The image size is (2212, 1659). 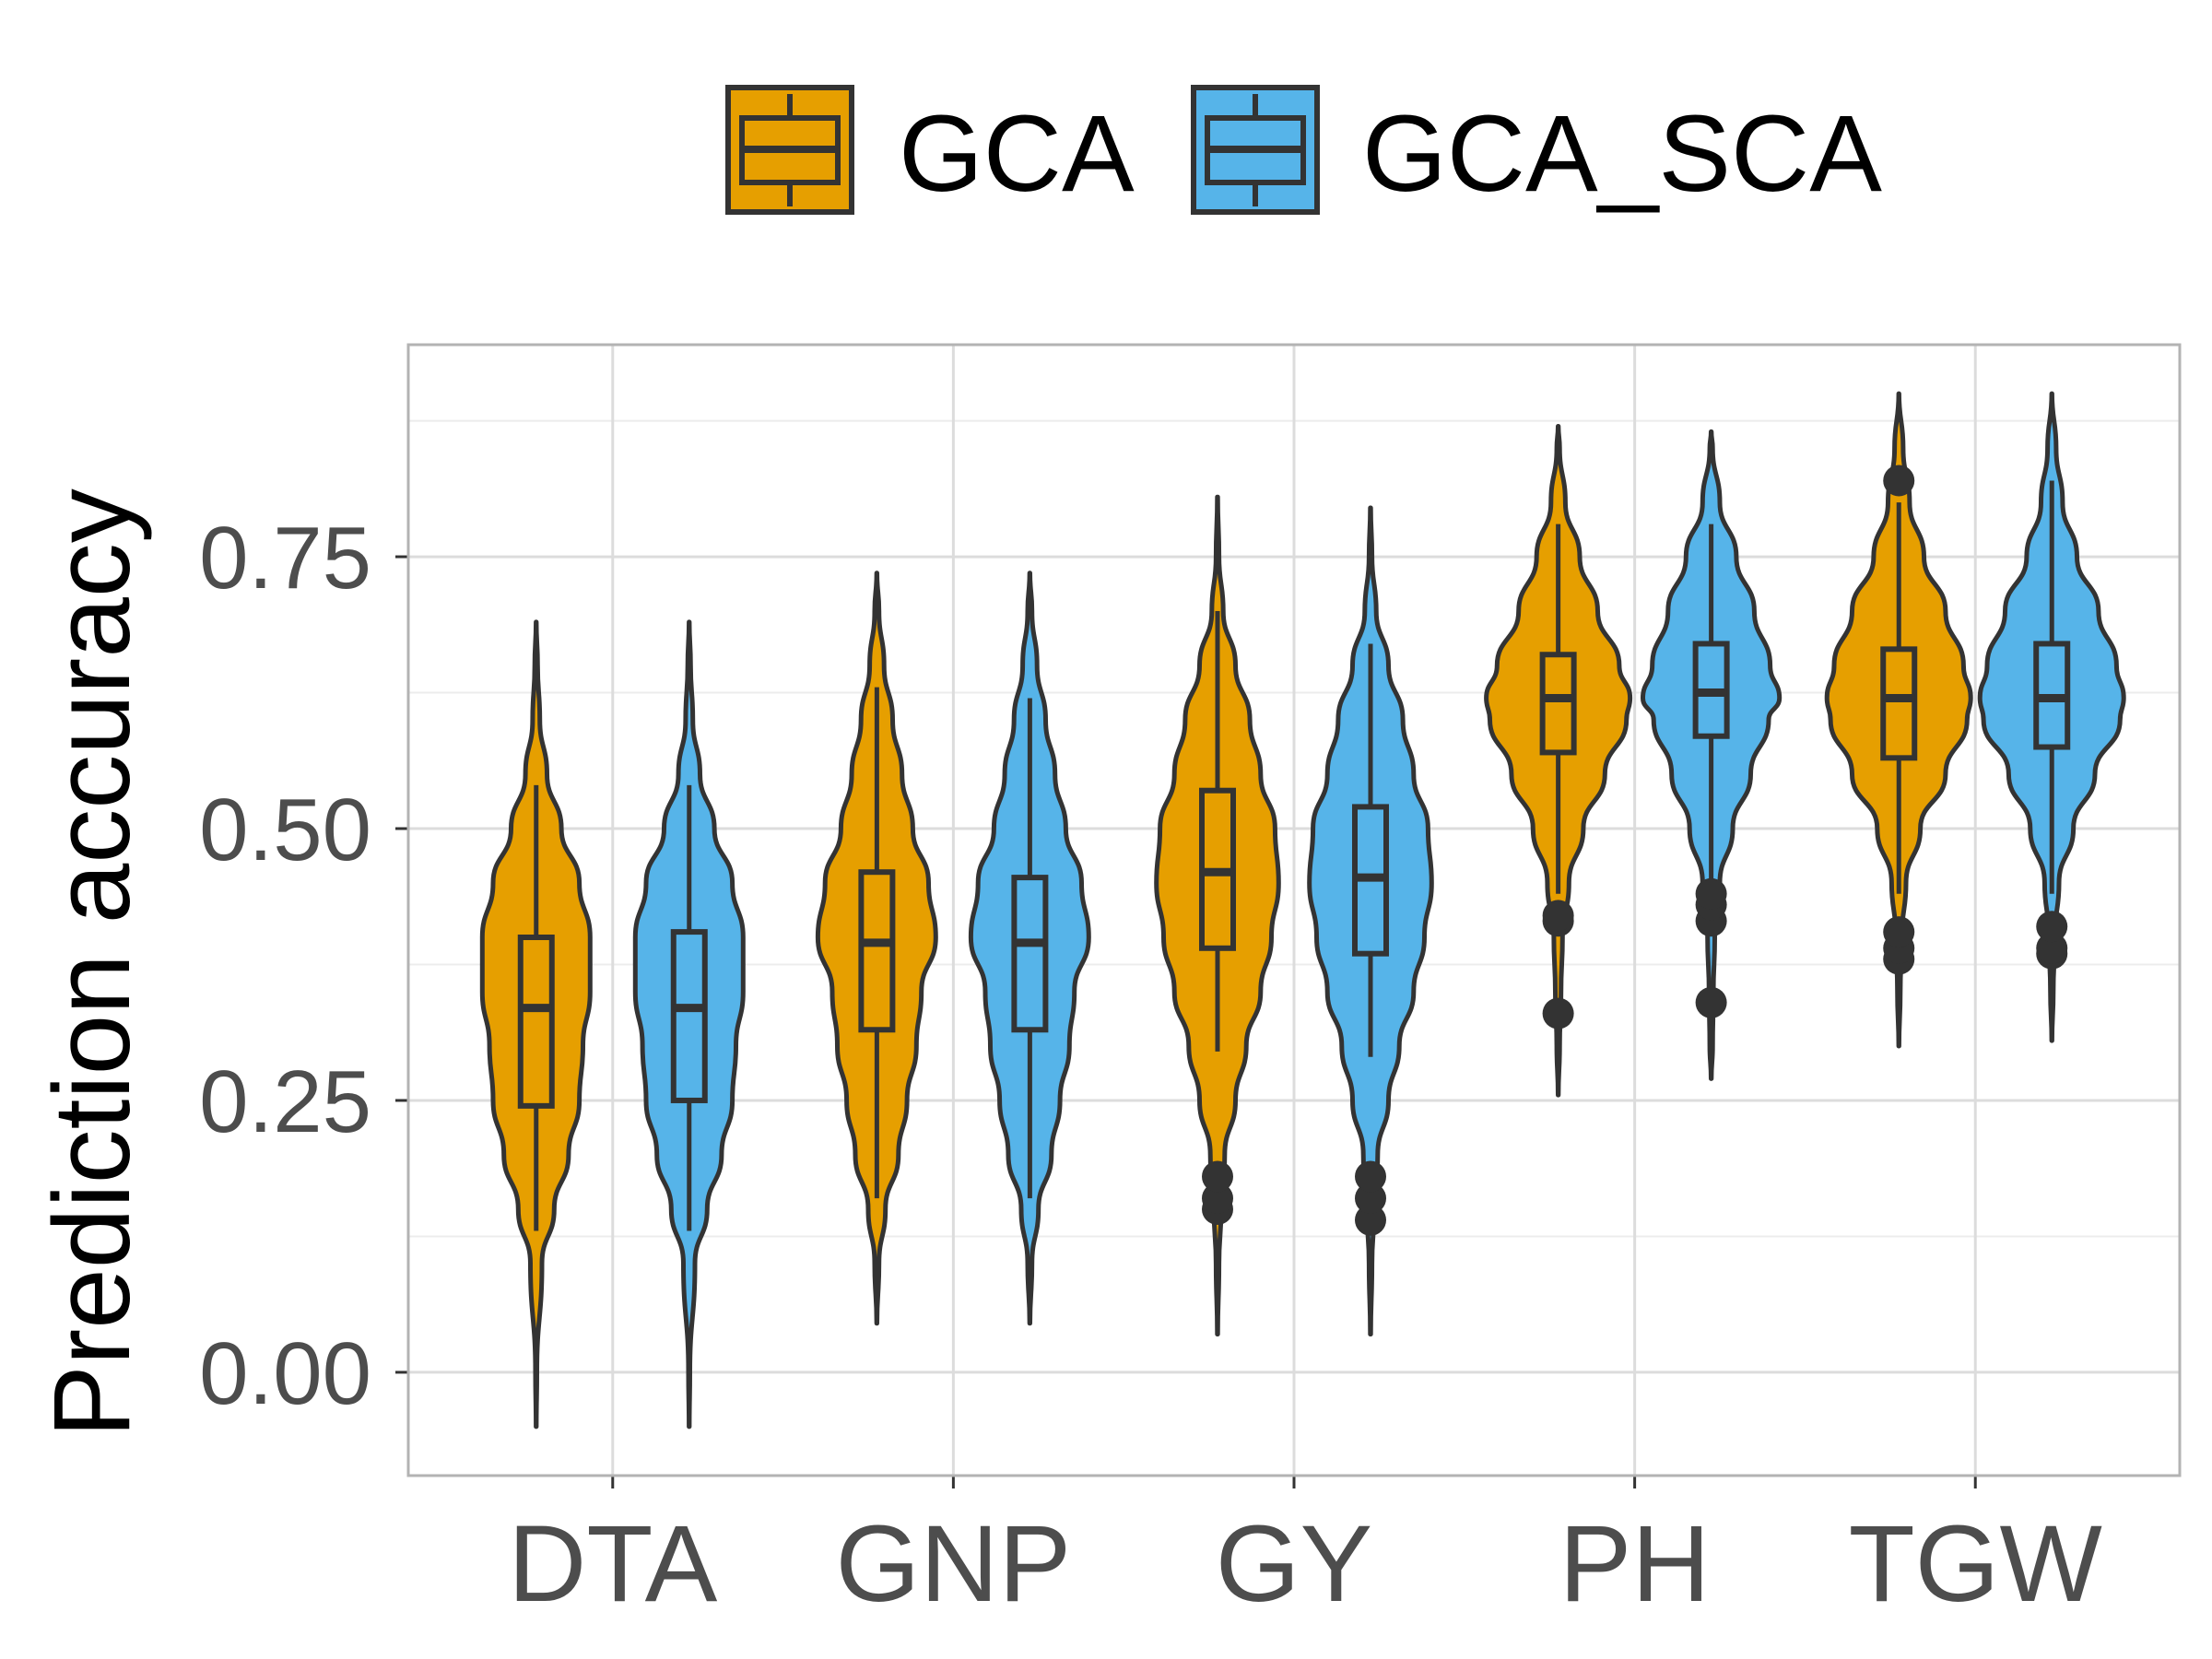 I want to click on violin-group-gca-tgw, so click(x=1898, y=720).